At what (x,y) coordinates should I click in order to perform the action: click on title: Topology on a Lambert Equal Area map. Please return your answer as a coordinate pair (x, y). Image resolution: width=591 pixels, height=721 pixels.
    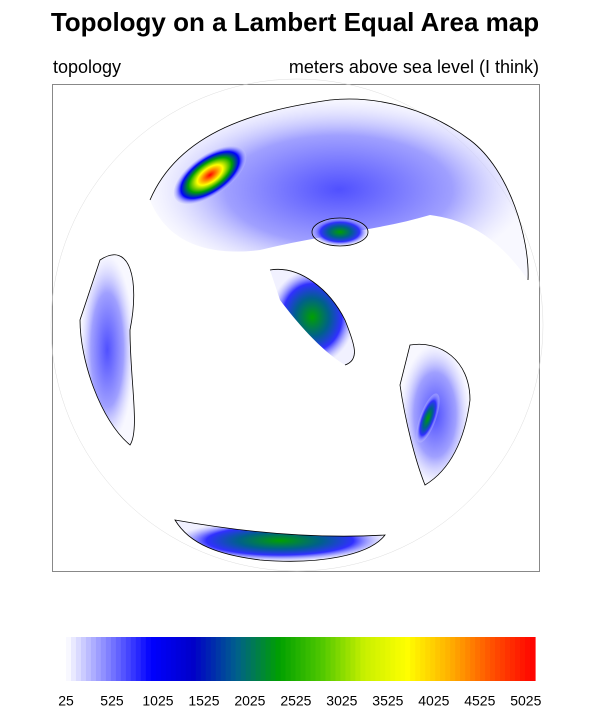
    Looking at the image, I should click on (295, 22).